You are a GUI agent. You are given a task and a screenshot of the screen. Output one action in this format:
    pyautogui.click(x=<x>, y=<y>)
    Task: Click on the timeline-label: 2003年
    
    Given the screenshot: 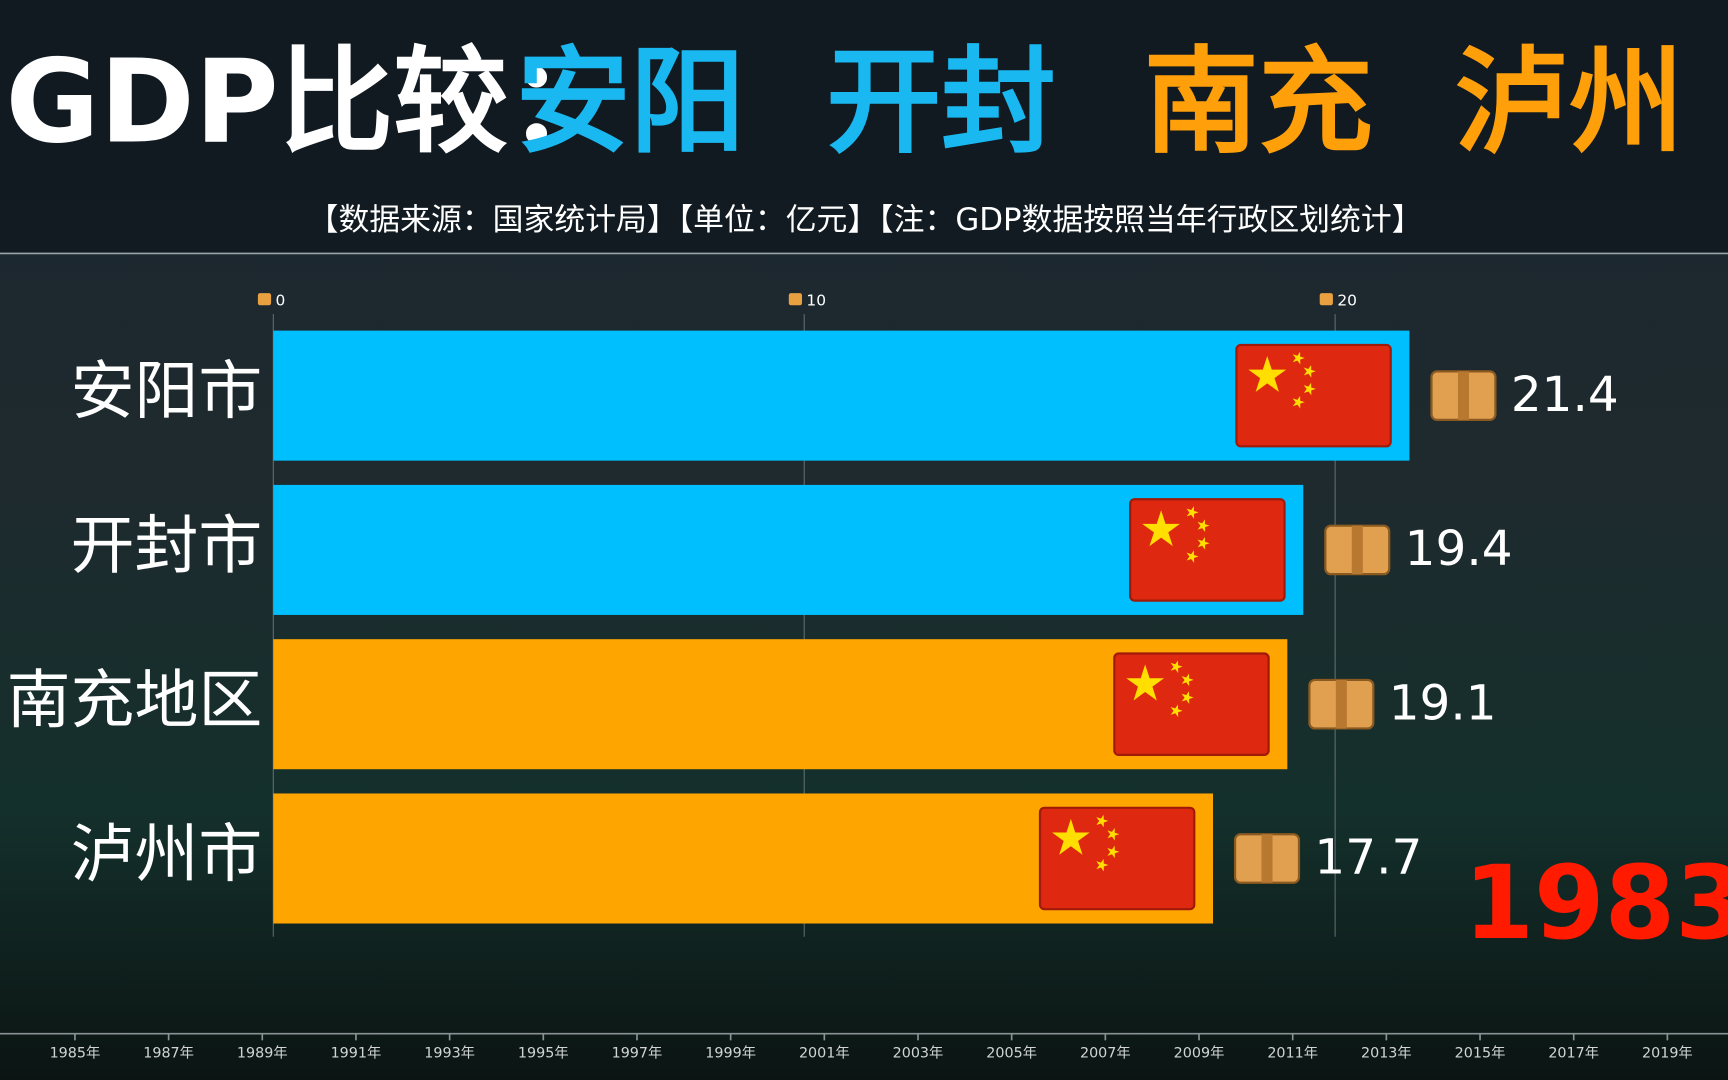 What is the action you would take?
    pyautogui.click(x=918, y=1053)
    